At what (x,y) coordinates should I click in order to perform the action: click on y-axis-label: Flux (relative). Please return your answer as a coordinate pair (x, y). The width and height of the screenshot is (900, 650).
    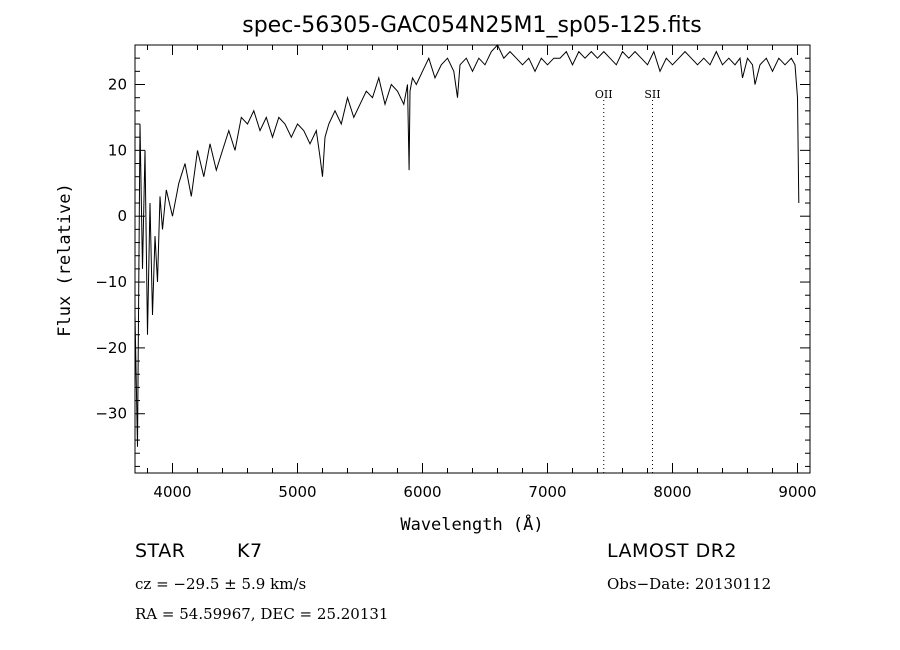
    Looking at the image, I should click on (65, 260).